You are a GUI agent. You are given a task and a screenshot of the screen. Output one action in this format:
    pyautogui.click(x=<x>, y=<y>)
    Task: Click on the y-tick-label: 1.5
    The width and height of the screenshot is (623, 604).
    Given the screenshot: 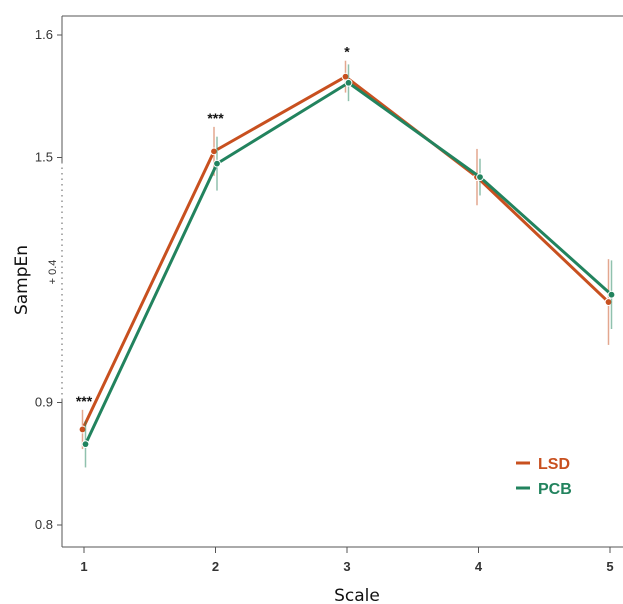 What is the action you would take?
    pyautogui.click(x=44, y=157)
    